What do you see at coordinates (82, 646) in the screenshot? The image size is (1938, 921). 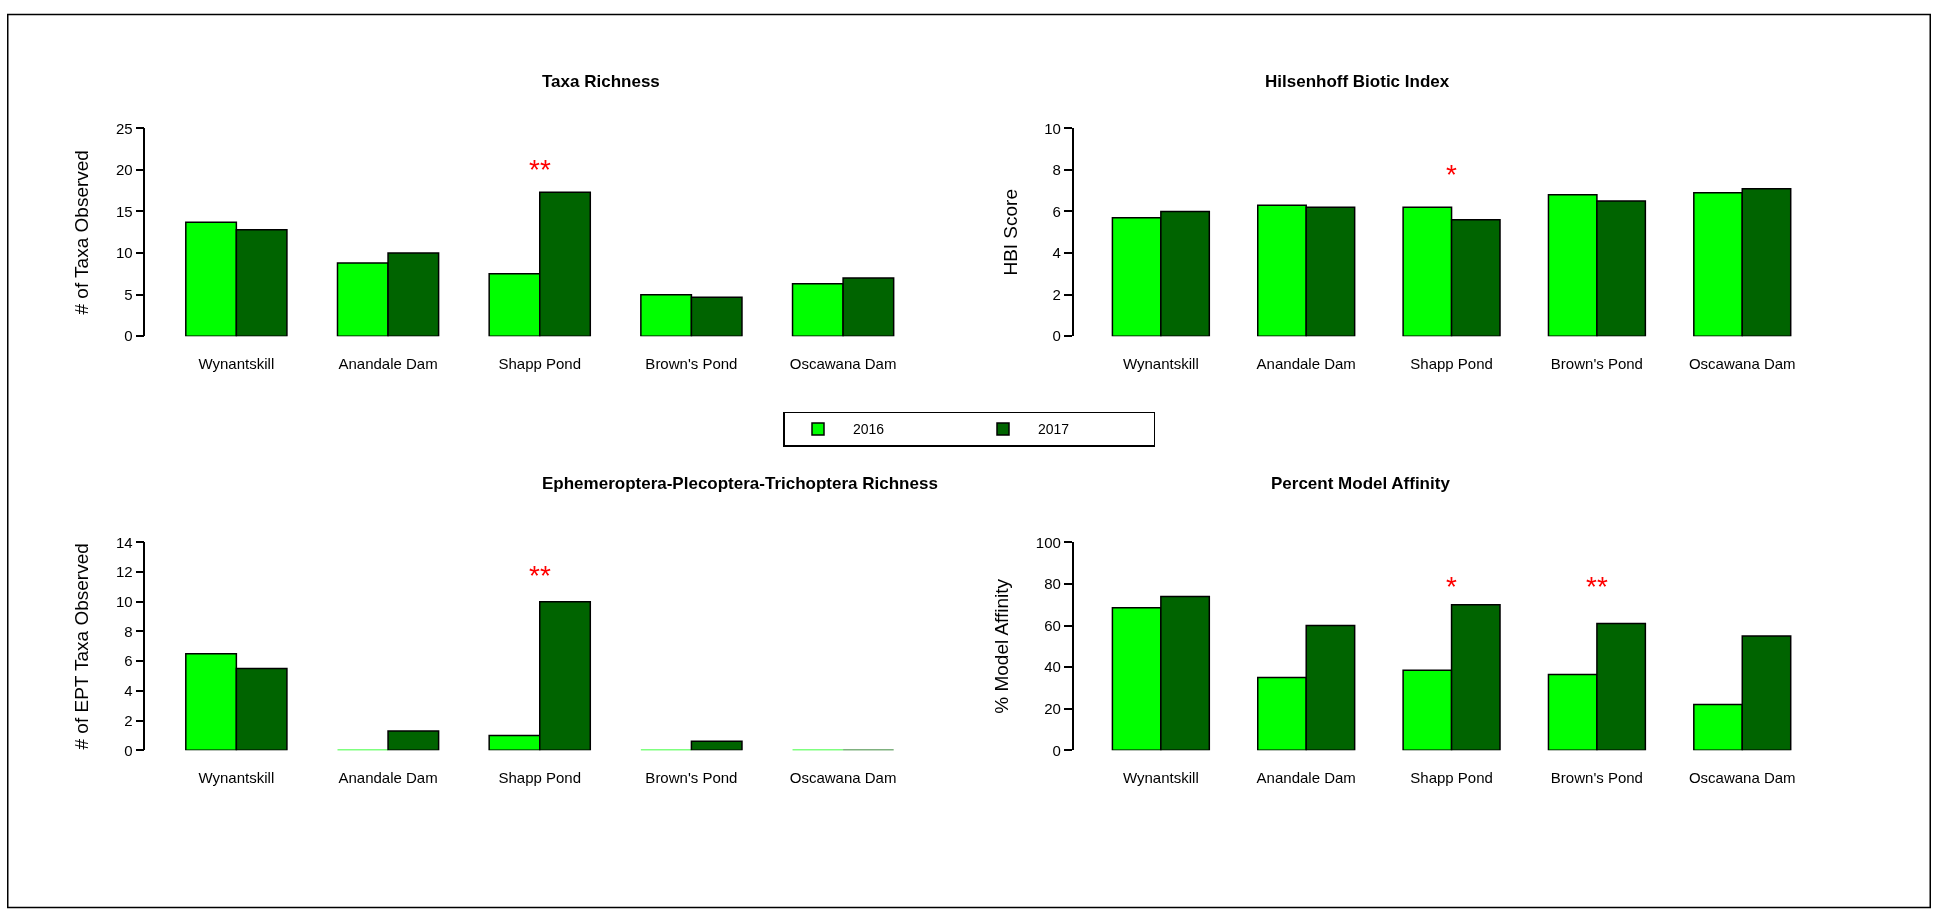 I see `y-axis-title: # of EPT Taxa Observed` at bounding box center [82, 646].